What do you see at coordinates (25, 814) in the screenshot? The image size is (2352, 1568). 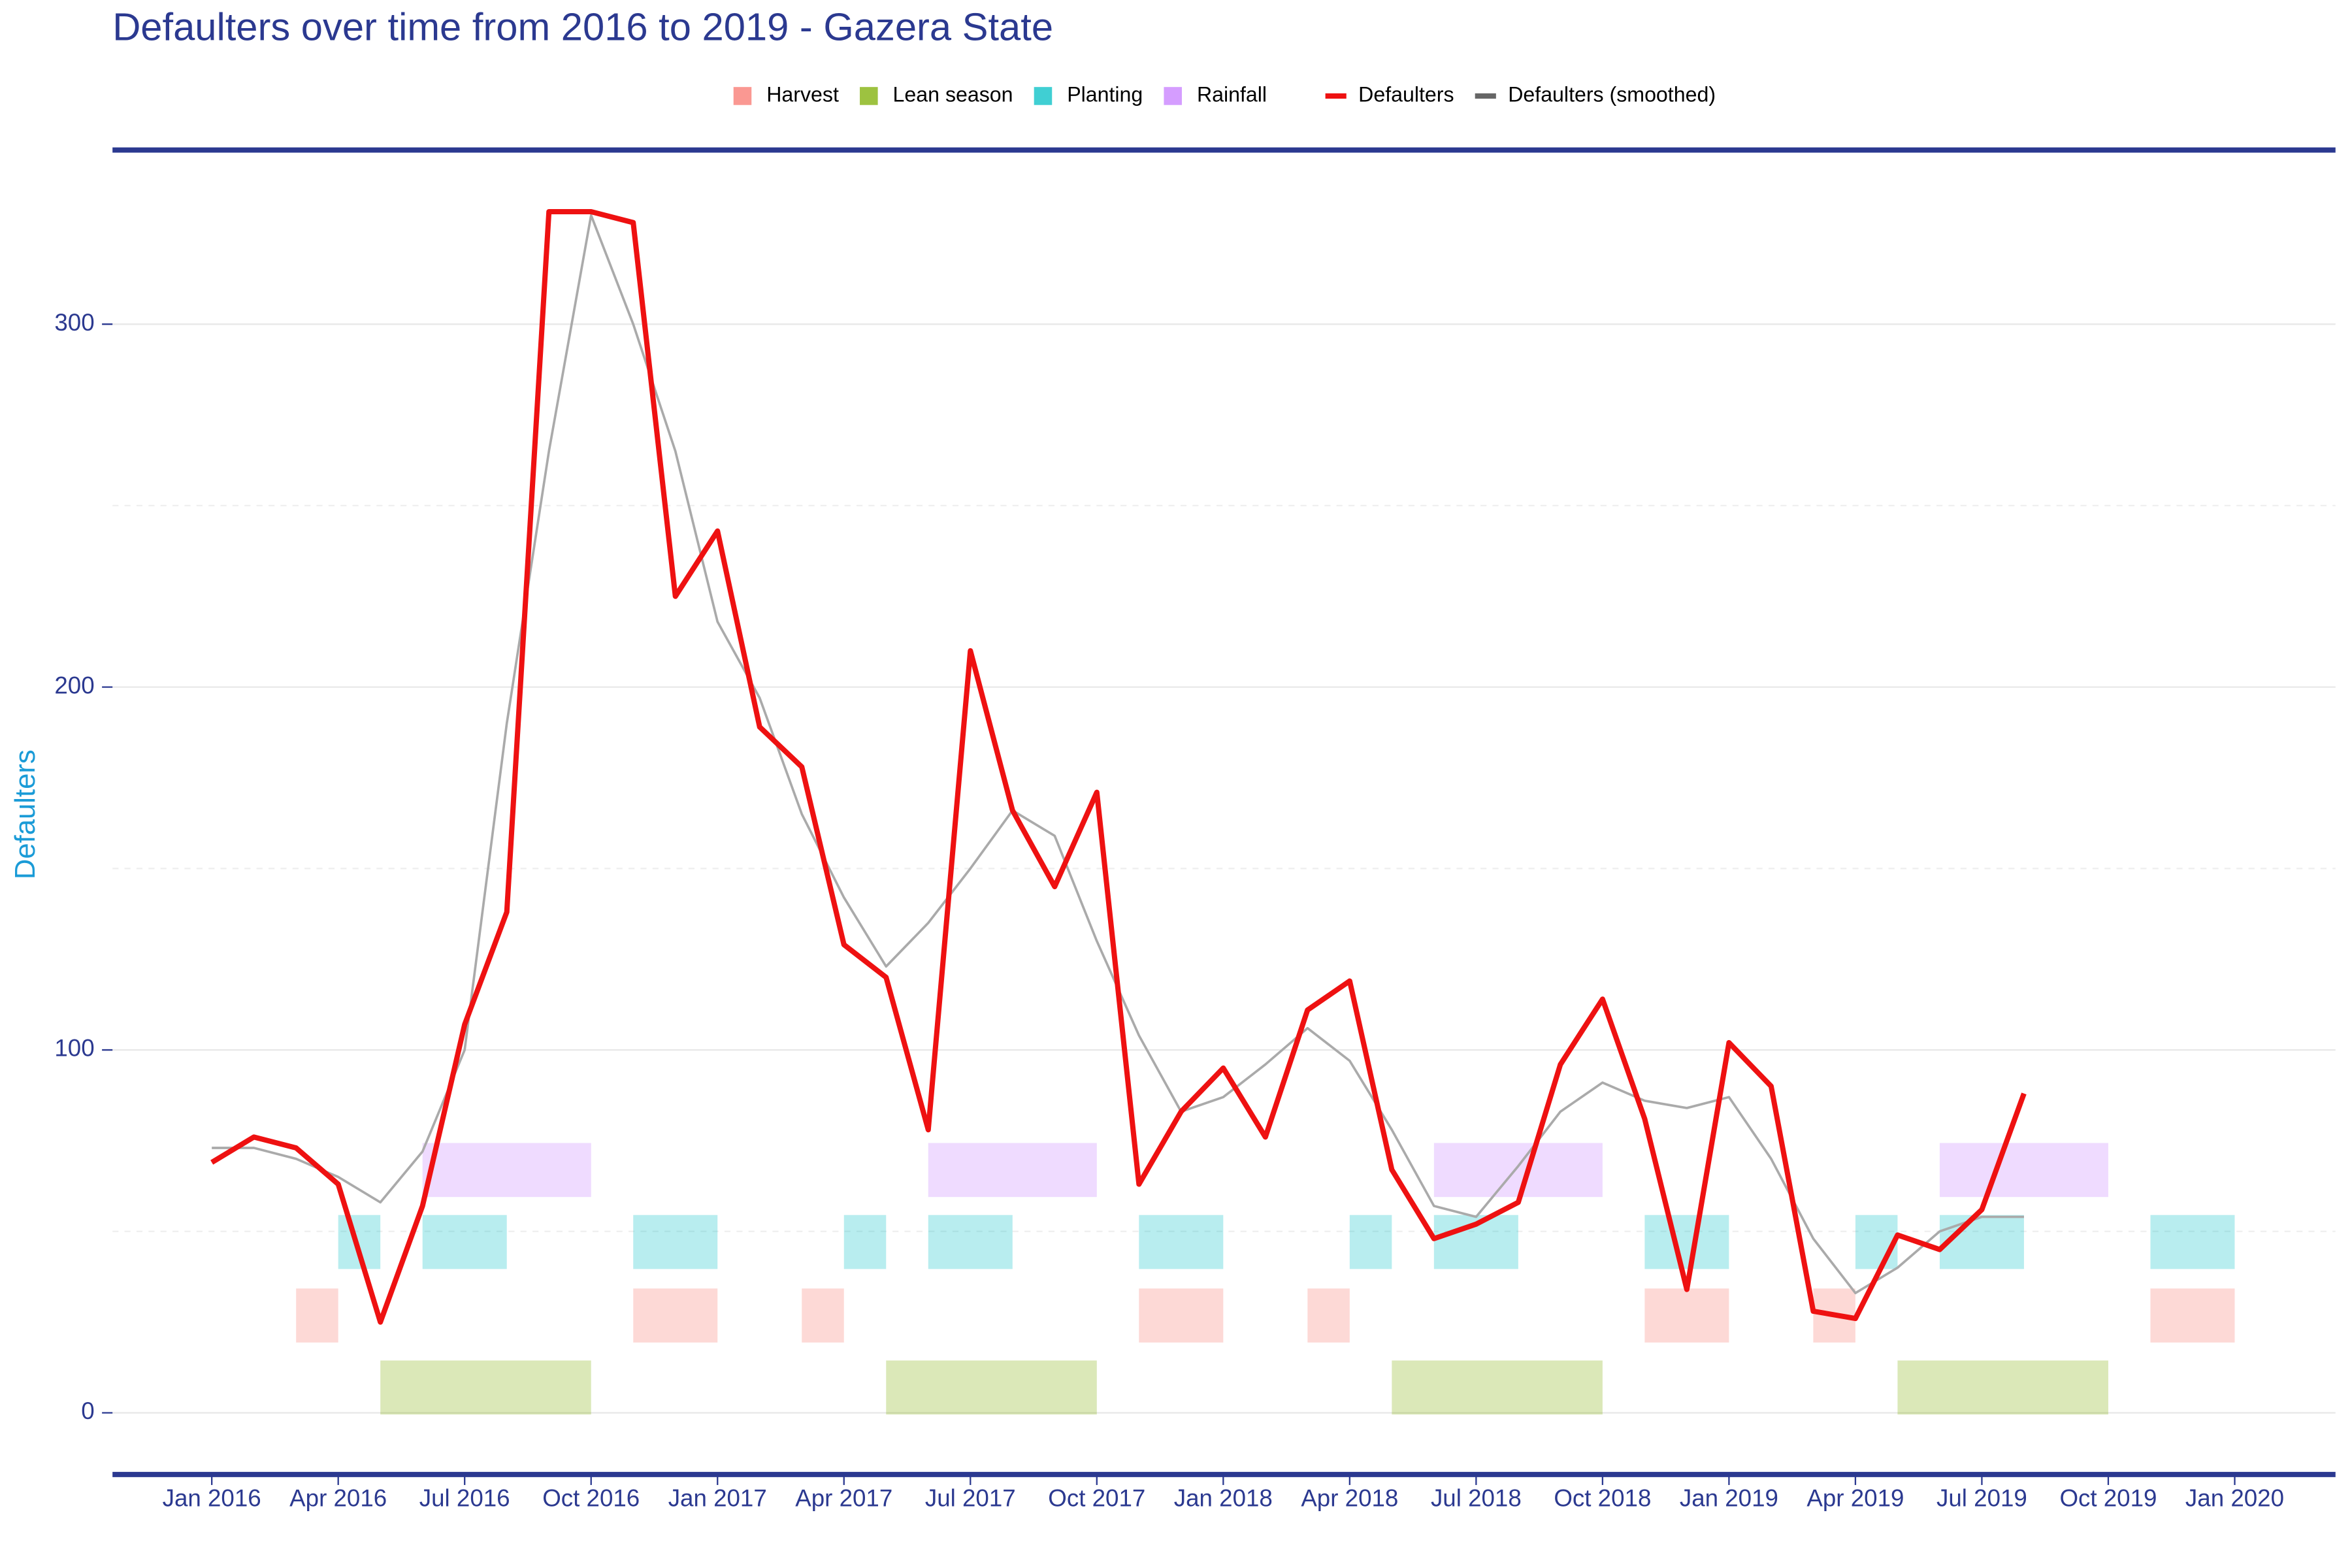 I see `y-axis-label: Defaulters` at bounding box center [25, 814].